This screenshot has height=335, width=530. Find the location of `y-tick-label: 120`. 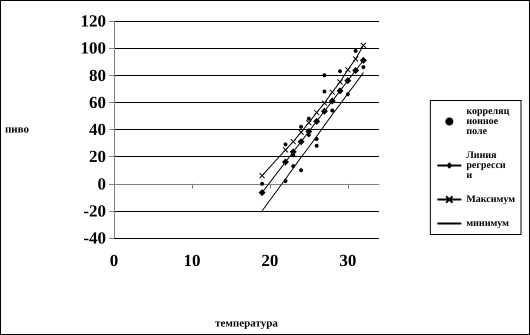

y-tick-label: 120 is located at coordinates (93, 21).